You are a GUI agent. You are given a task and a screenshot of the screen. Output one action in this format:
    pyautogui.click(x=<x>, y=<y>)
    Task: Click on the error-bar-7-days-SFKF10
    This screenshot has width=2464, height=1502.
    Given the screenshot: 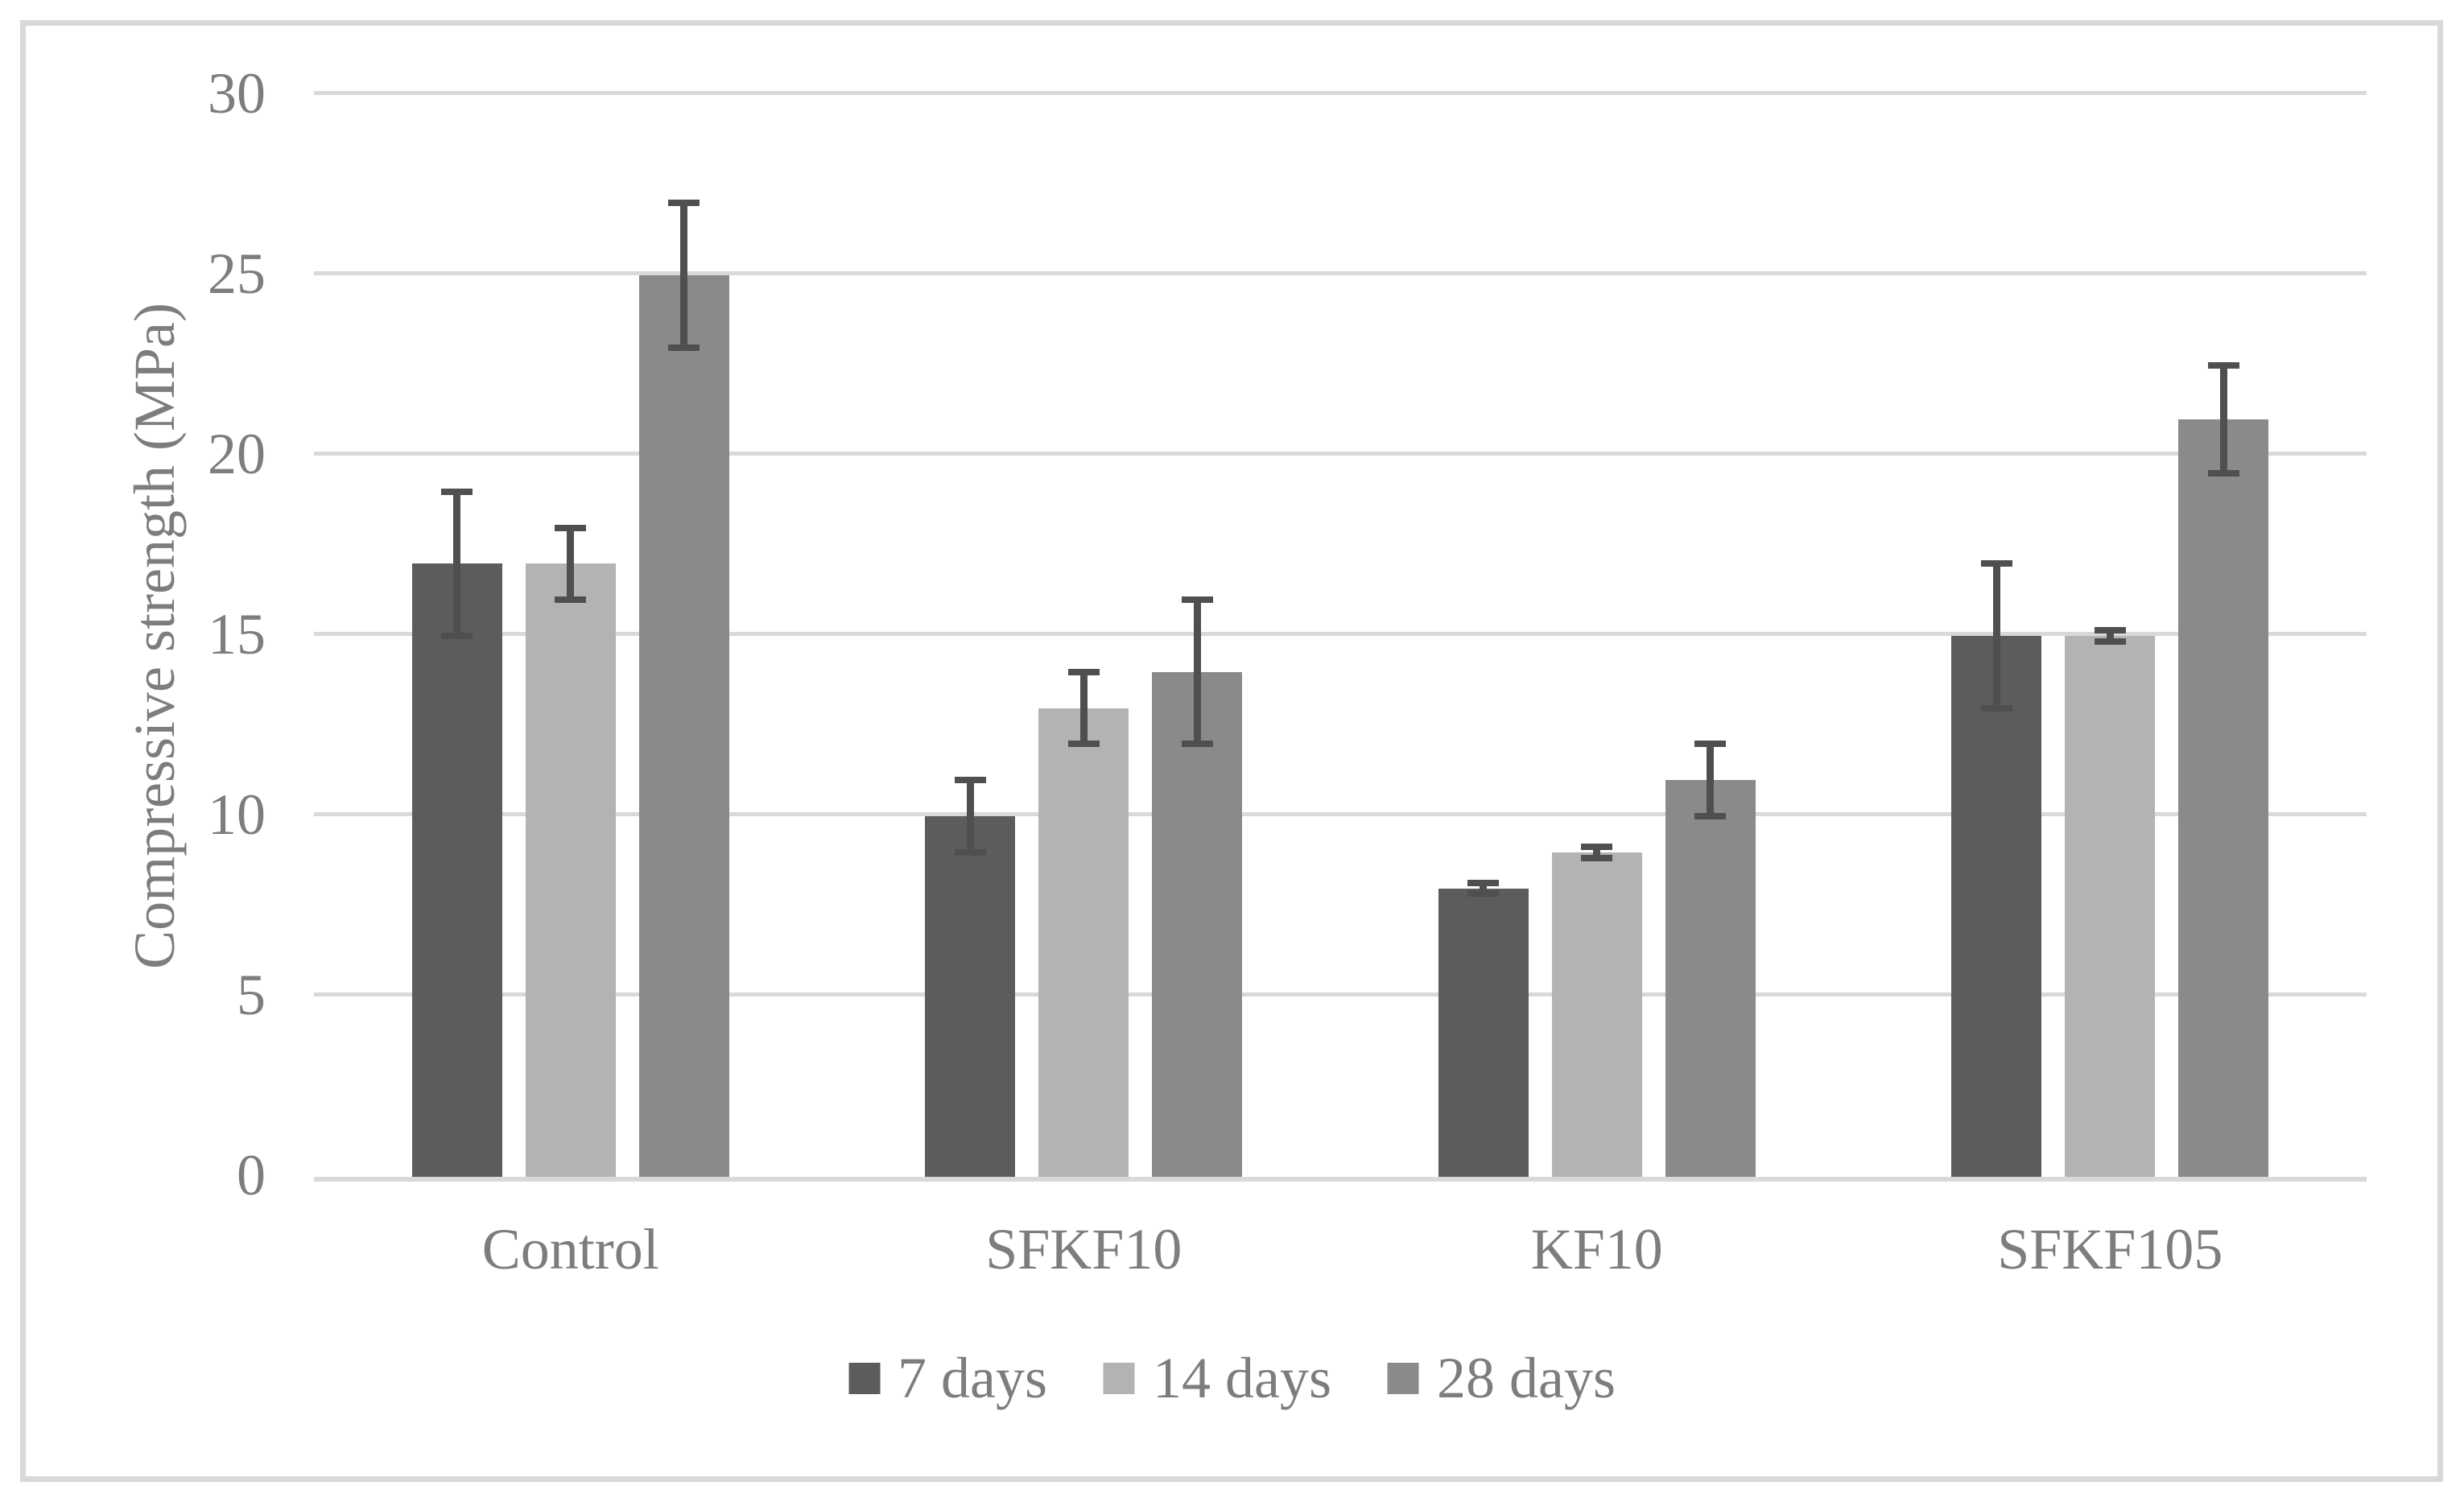 What is the action you would take?
    pyautogui.click(x=970, y=816)
    